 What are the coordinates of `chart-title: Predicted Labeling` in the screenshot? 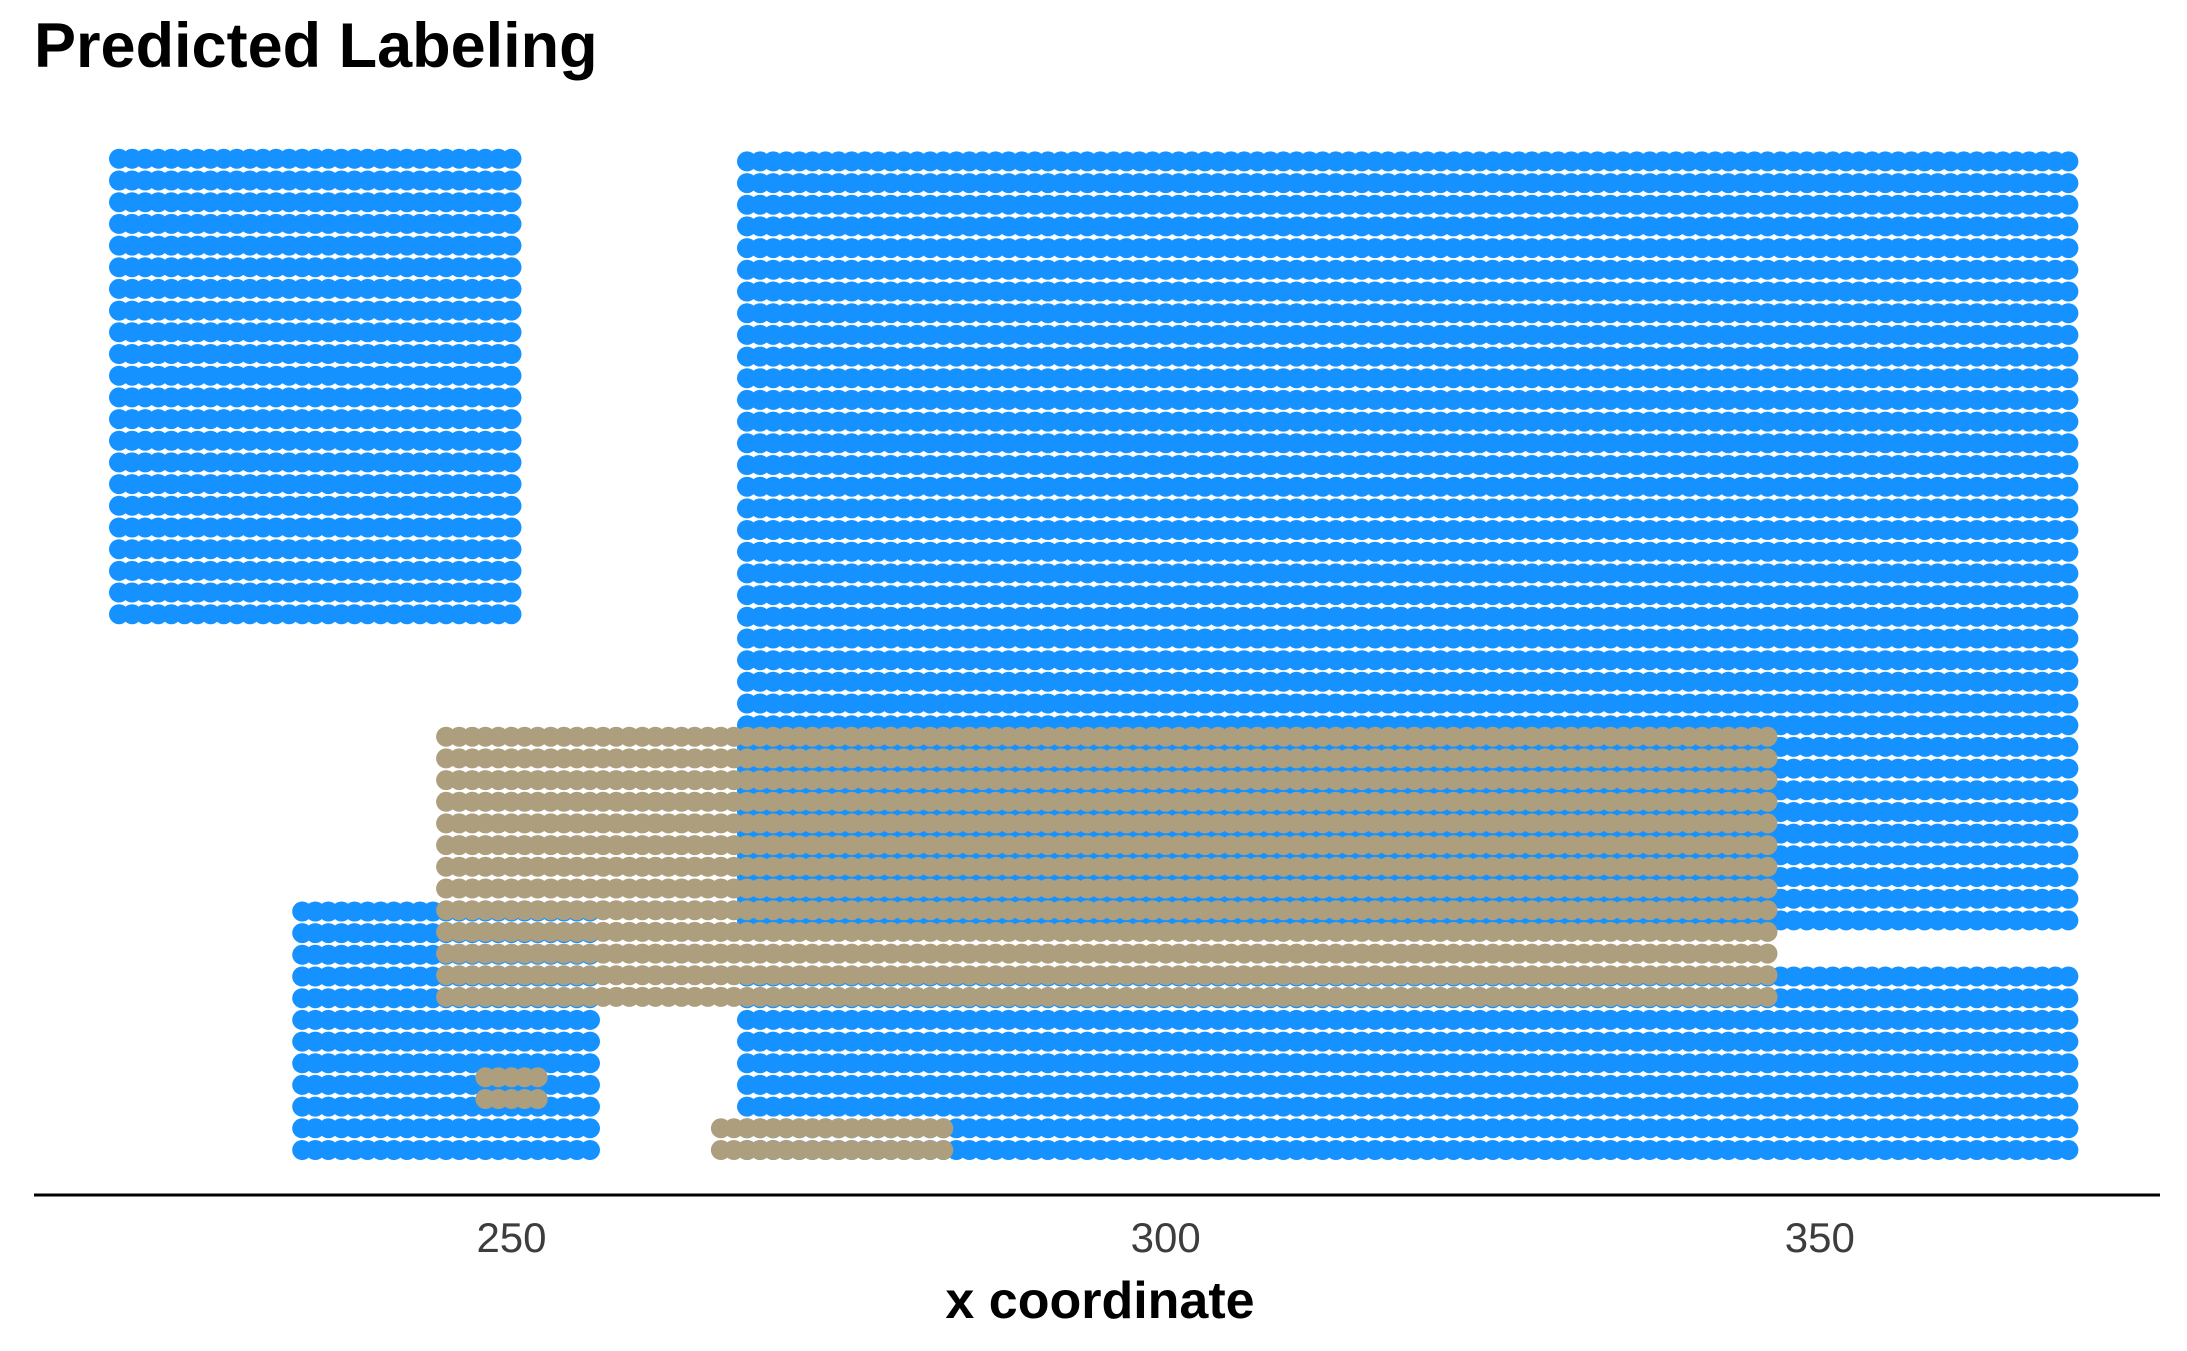 It's located at (316, 46).